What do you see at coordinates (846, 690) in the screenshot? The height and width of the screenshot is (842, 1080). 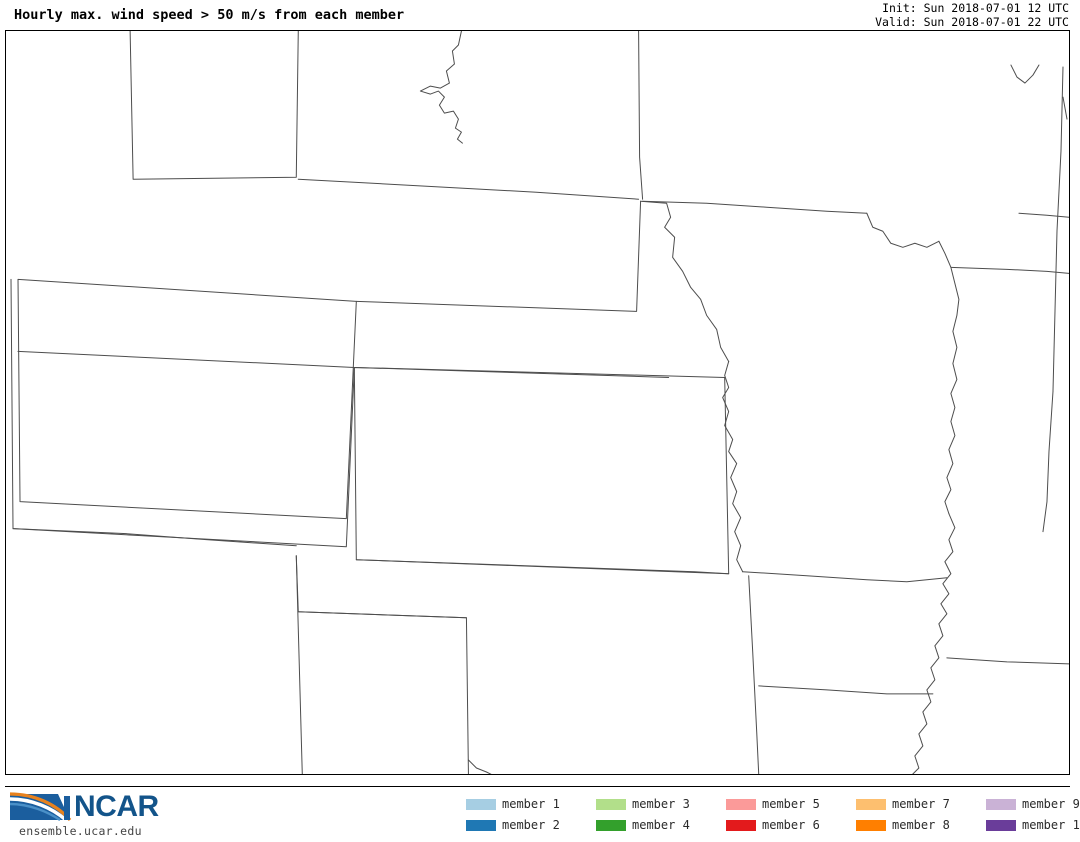 I see `state-border-mo-ar` at bounding box center [846, 690].